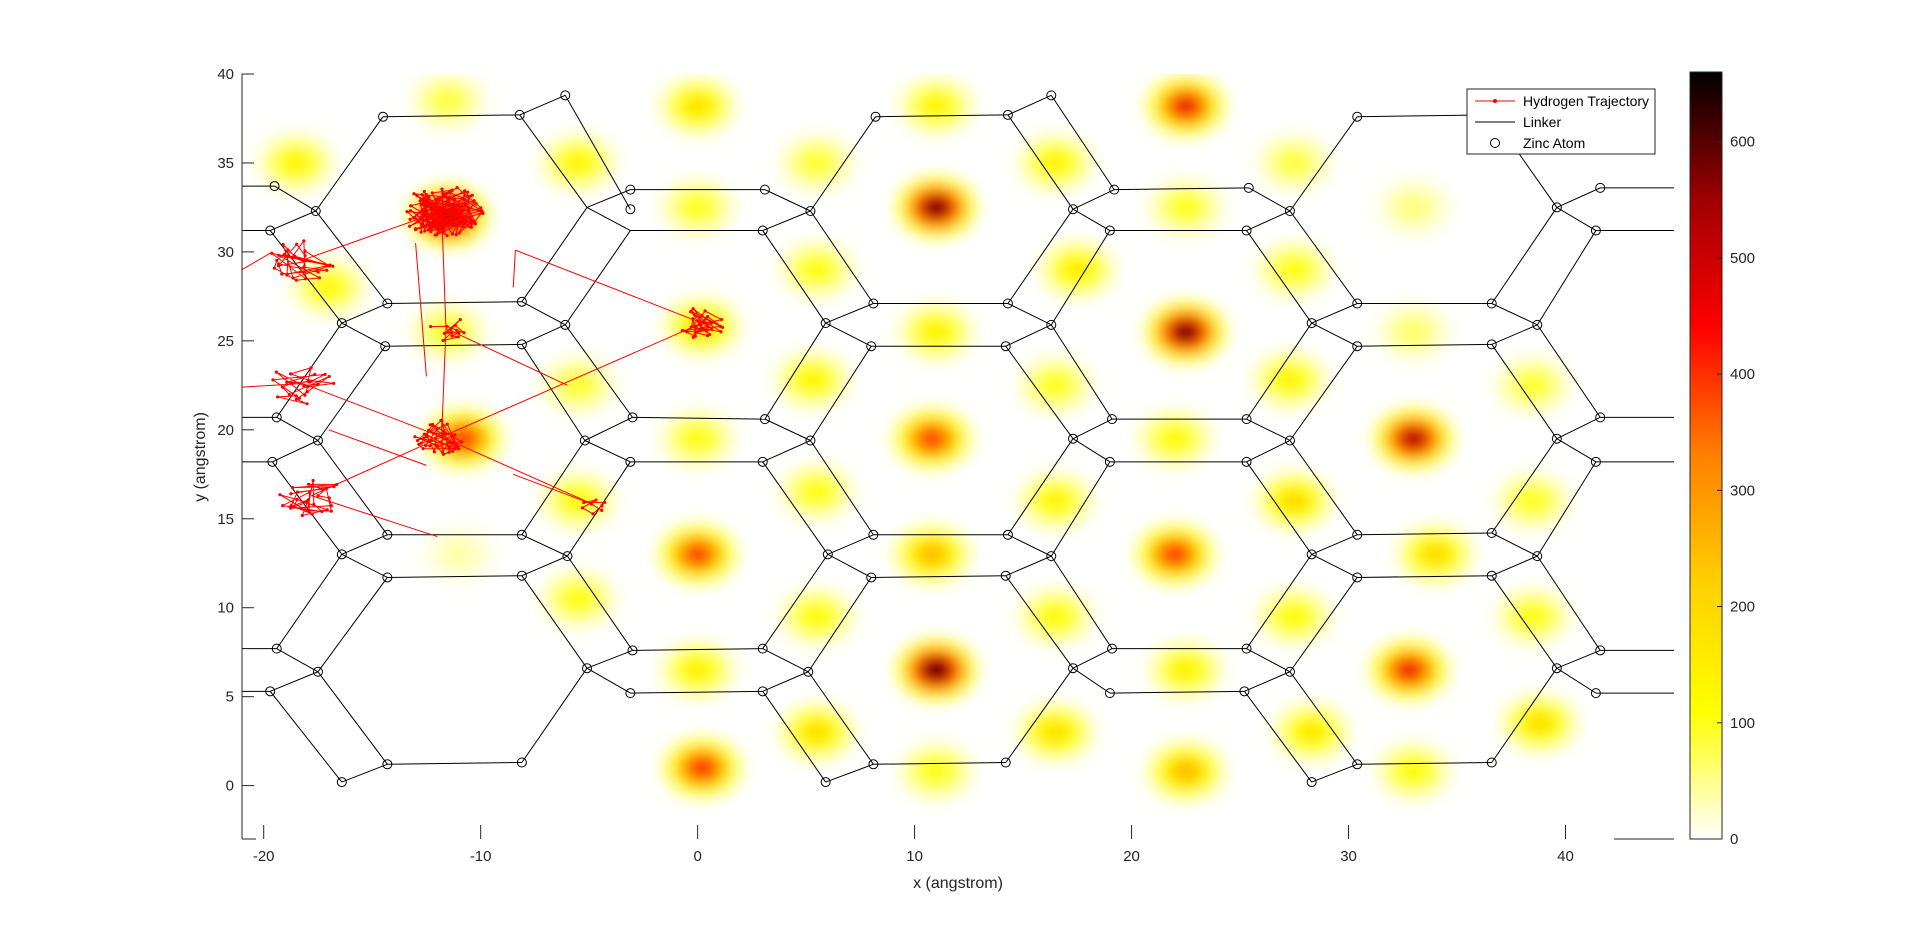 The height and width of the screenshot is (936, 1920). What do you see at coordinates (1742, 490) in the screenshot?
I see `colorbar-tick-label: 300` at bounding box center [1742, 490].